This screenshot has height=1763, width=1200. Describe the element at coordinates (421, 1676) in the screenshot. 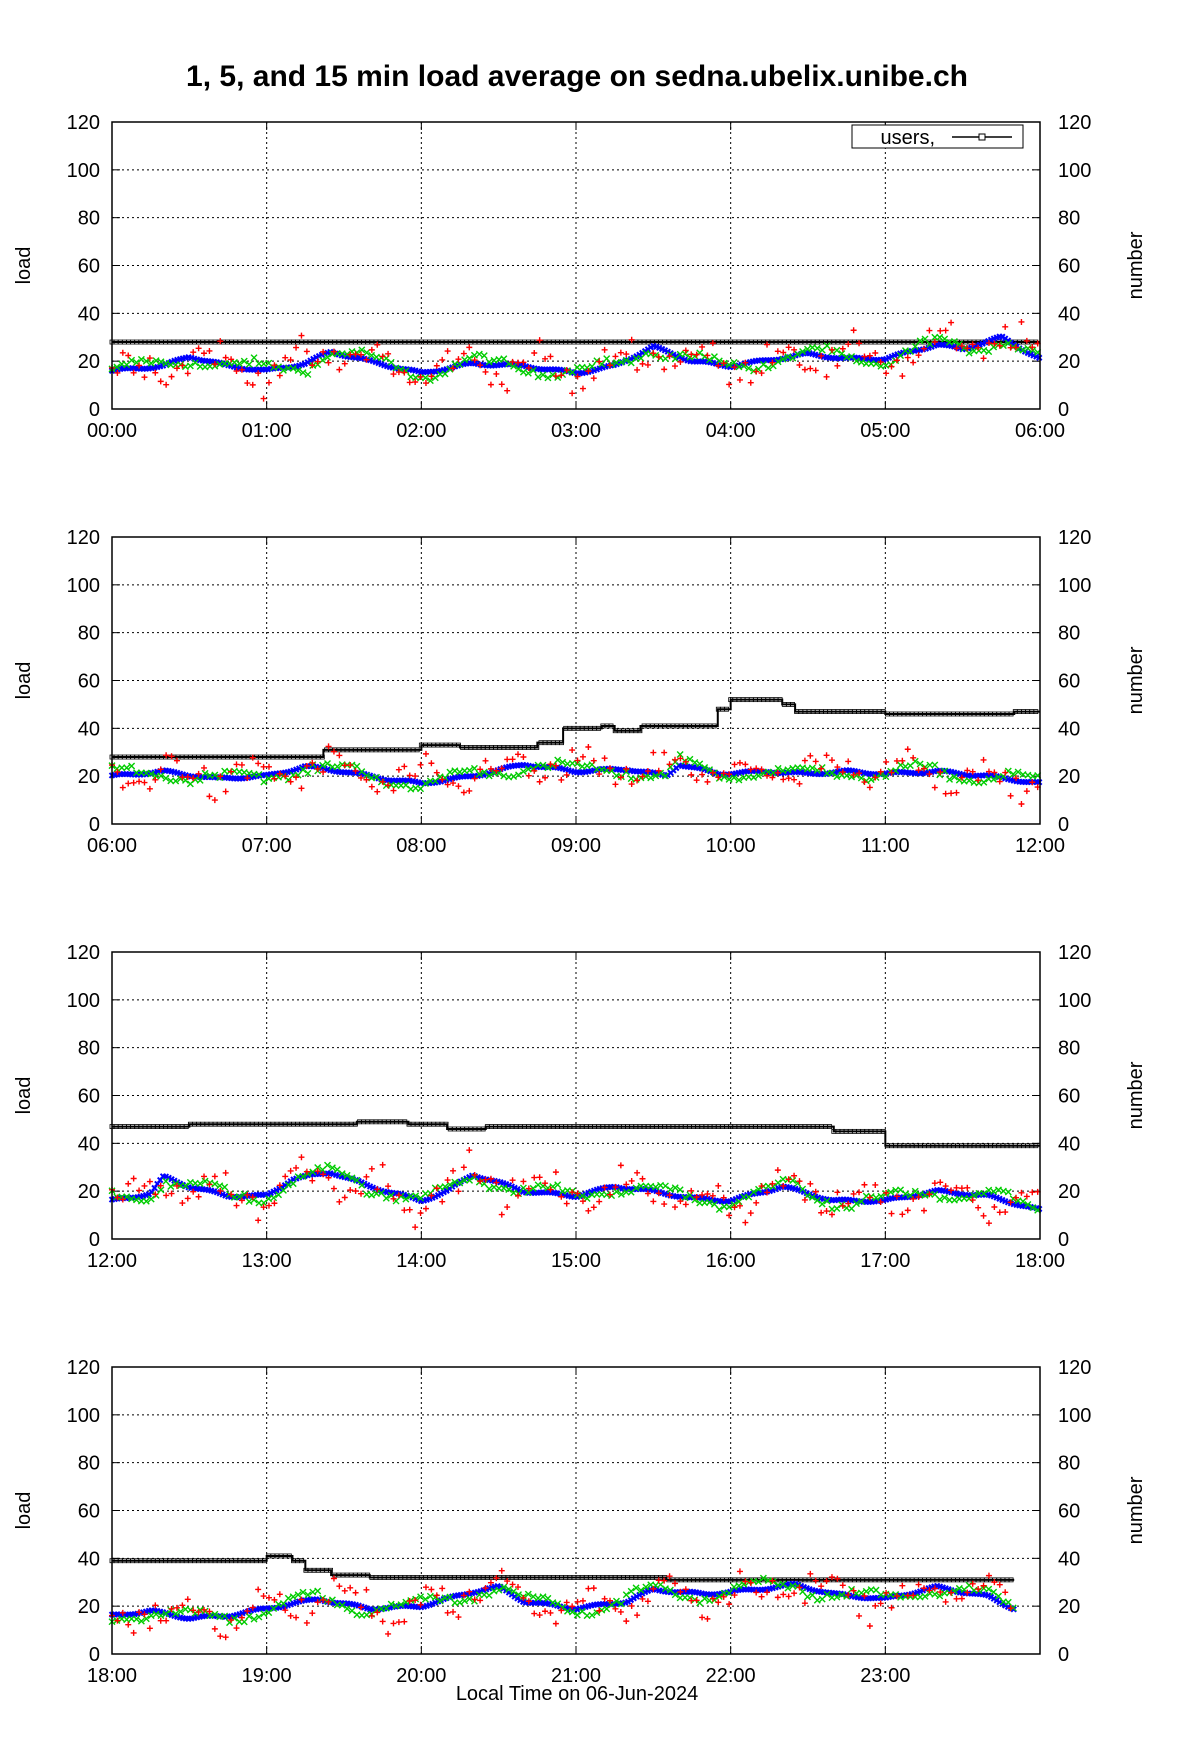

I see `x-tick-label: 20:00` at that location.